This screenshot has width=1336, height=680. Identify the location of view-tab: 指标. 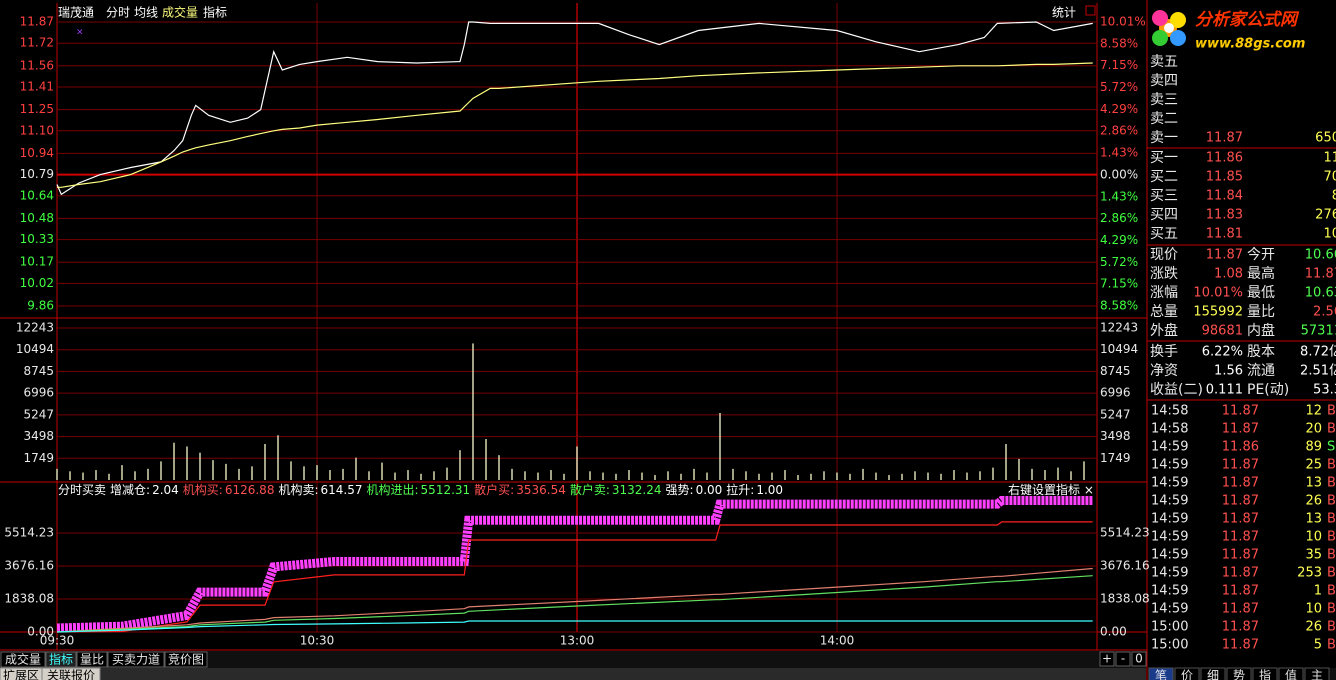
(215, 12).